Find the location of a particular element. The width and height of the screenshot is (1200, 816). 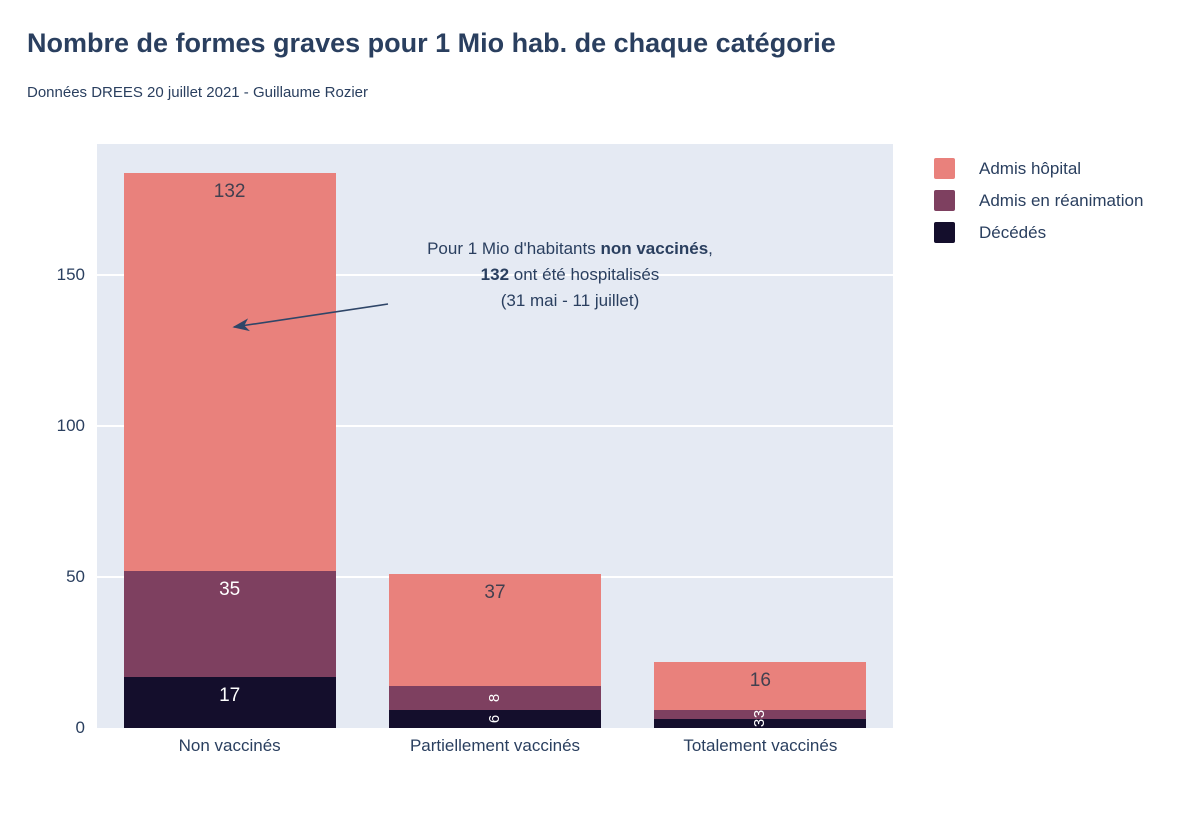

value-label: 16 is located at coordinates (760, 680).